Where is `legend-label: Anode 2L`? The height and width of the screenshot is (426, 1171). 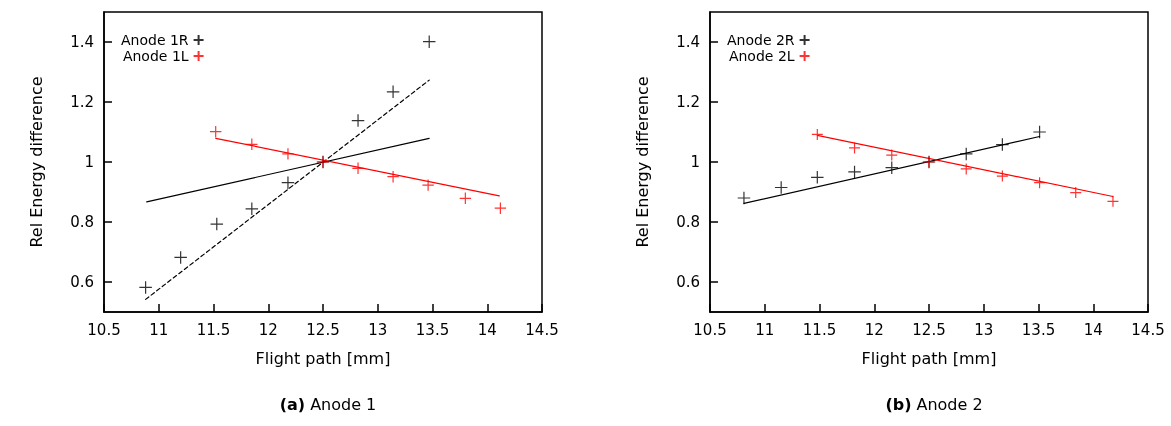 legend-label: Anode 2L is located at coordinates (761, 56).